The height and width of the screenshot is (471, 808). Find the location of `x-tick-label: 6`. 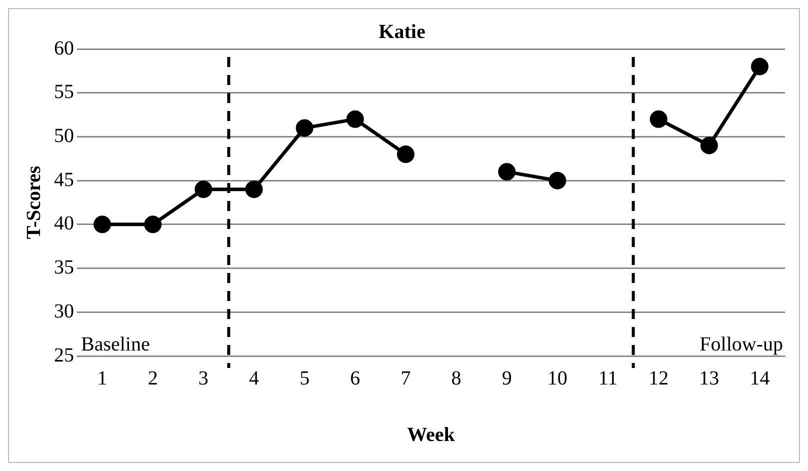

x-tick-label: 6 is located at coordinates (355, 378).